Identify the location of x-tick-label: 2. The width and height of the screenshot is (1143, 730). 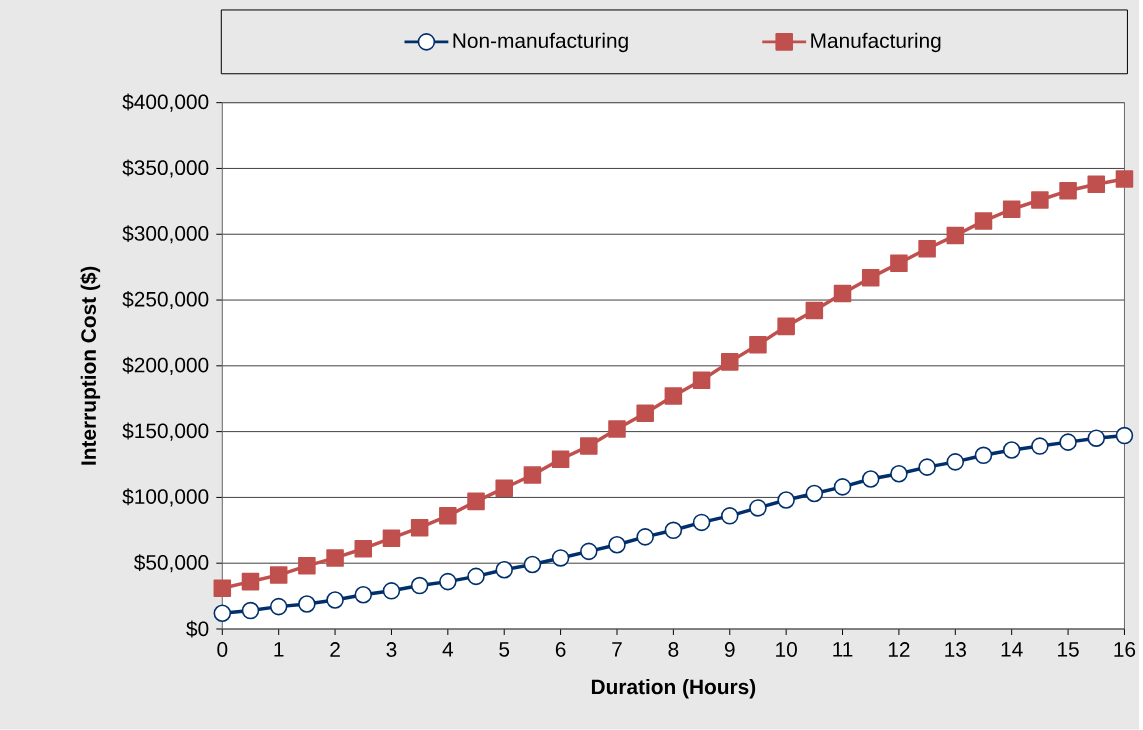
(335, 649).